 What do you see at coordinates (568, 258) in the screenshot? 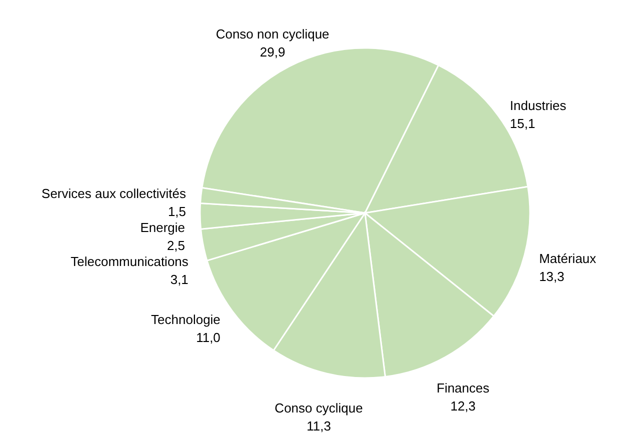
I see `slice-label: Matériaux` at bounding box center [568, 258].